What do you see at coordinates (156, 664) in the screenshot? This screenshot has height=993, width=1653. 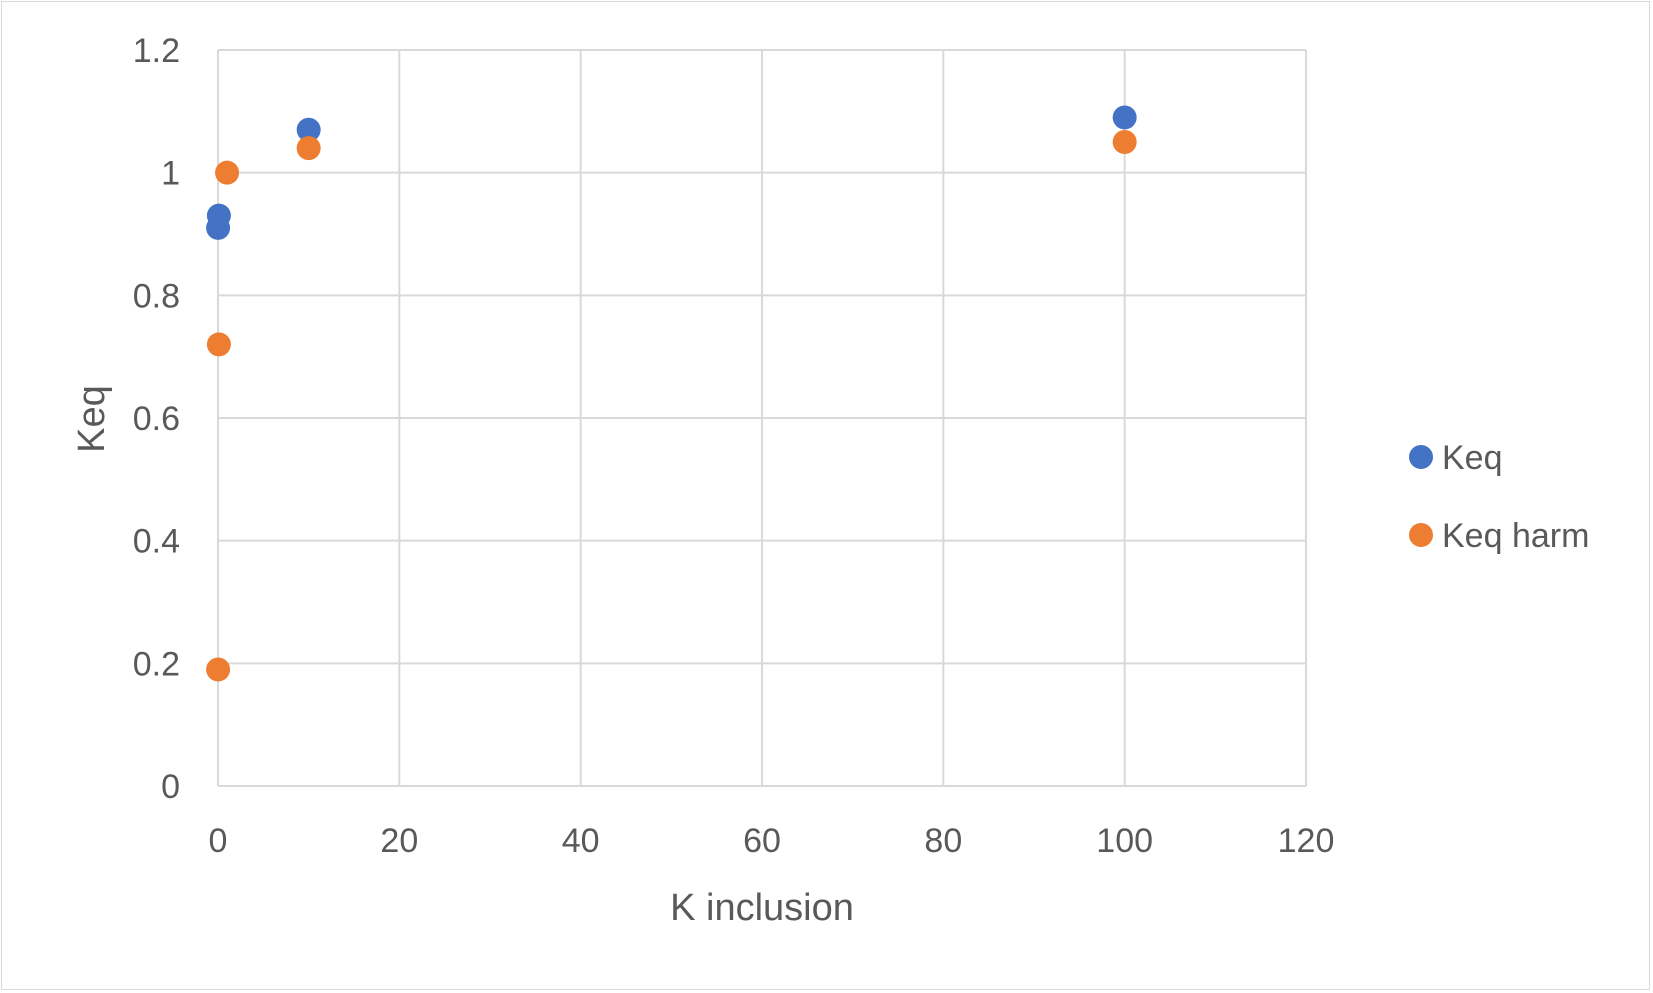 I see `y-tick-label: 0.2` at bounding box center [156, 664].